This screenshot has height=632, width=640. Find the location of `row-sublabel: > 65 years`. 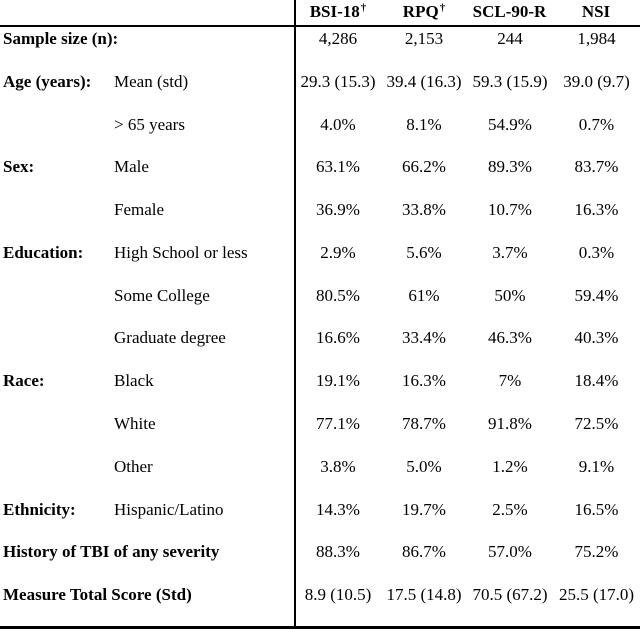

row-sublabel: > 65 years is located at coordinates (149, 124).